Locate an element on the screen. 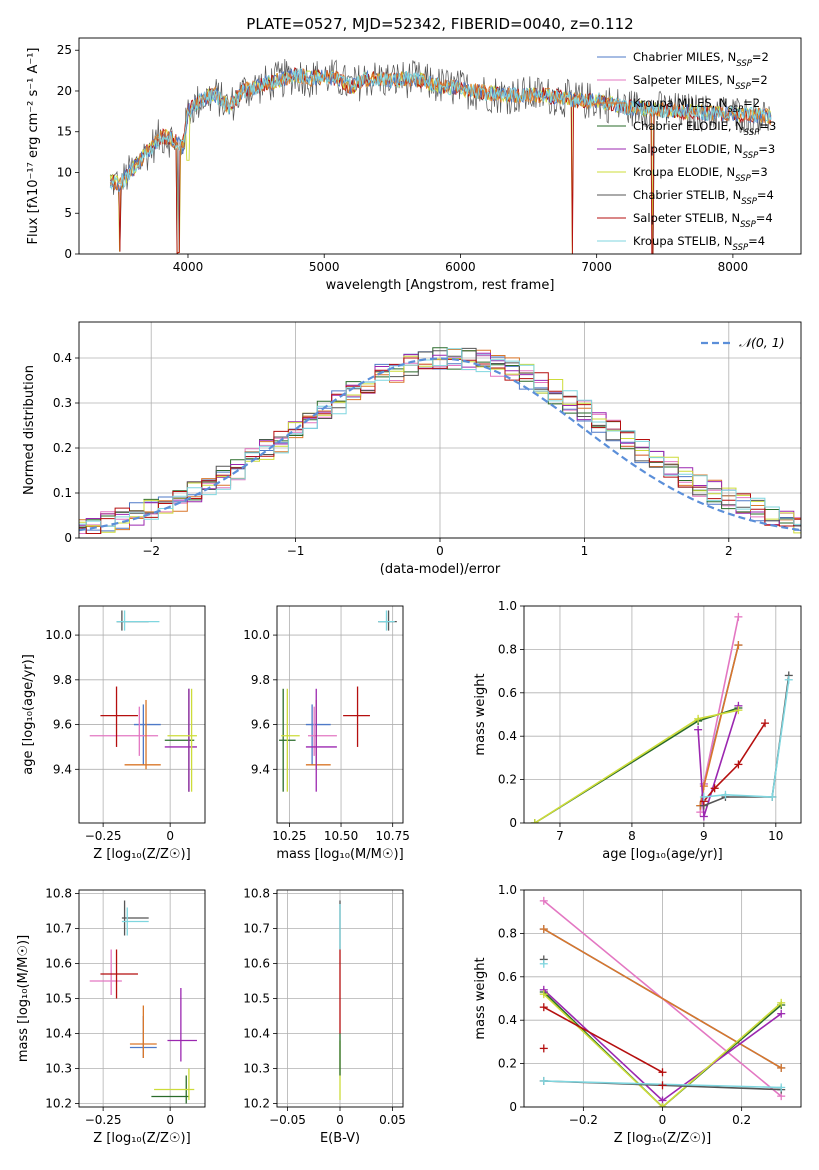 Image resolution: width=819 pixels, height=1170 pixels. x-axis-label: (data-model)/error is located at coordinates (440, 569).